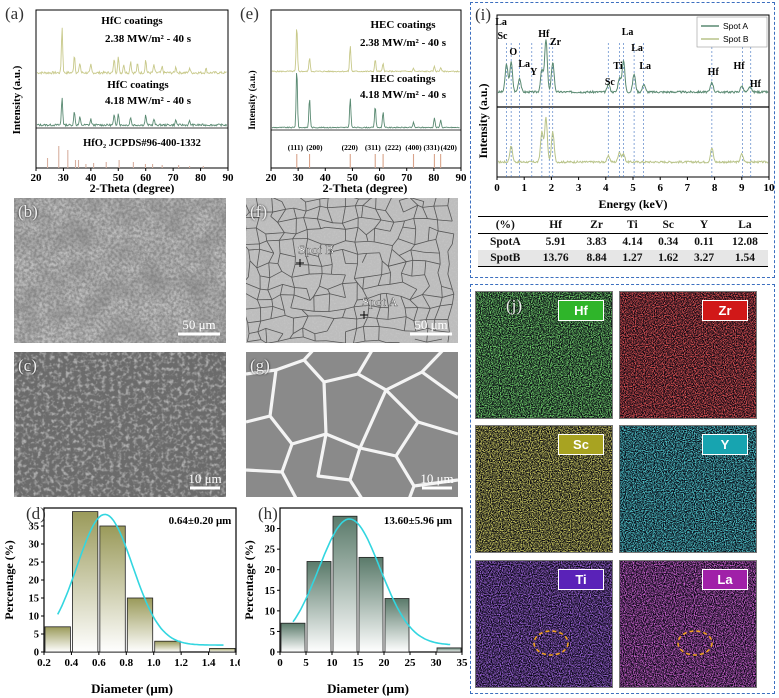 This screenshot has width=779, height=698. Describe the element at coordinates (17, 99) in the screenshot. I see `y-axis-label: Intensity (a.u.)` at that location.